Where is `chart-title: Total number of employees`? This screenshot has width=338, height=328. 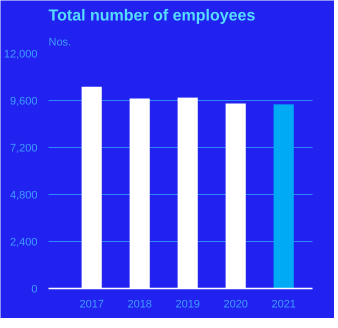 chart-title: Total number of employees is located at coordinates (152, 16).